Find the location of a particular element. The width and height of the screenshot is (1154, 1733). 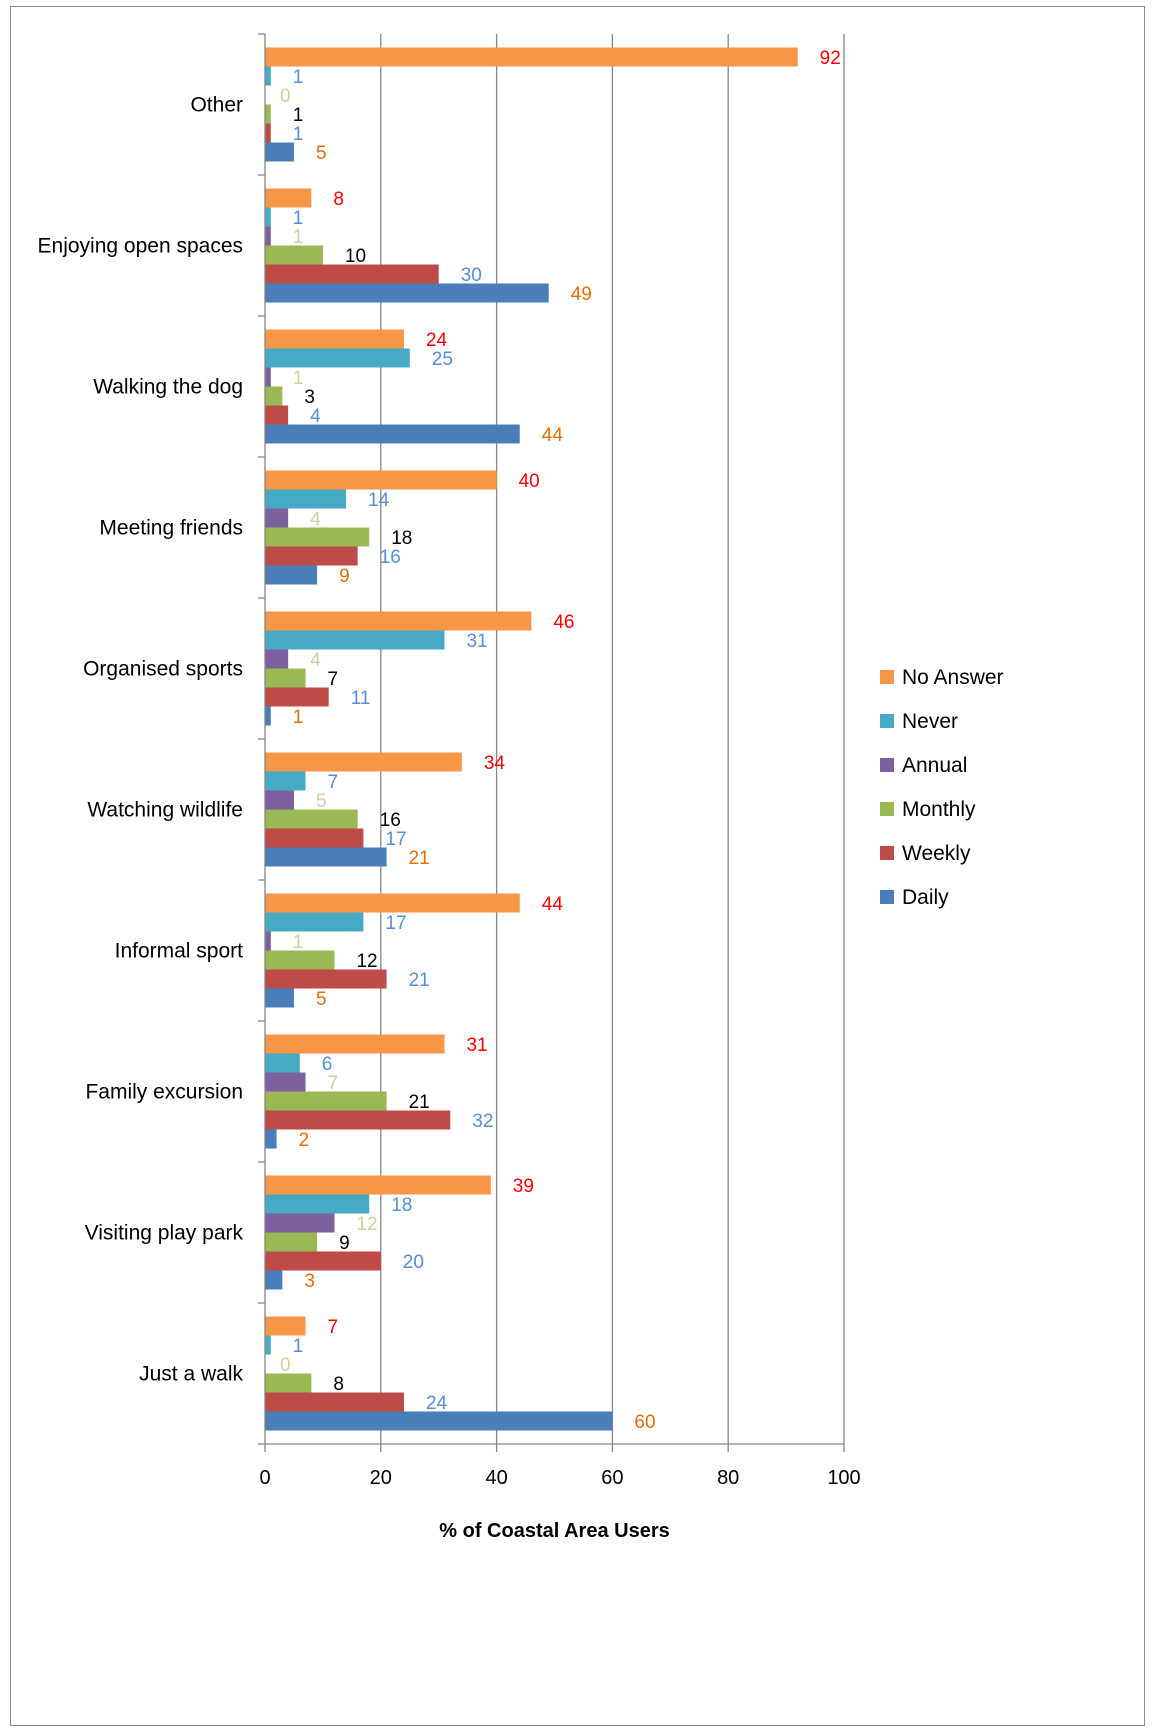

category-label: Enjoying open spaces is located at coordinates (140, 246).